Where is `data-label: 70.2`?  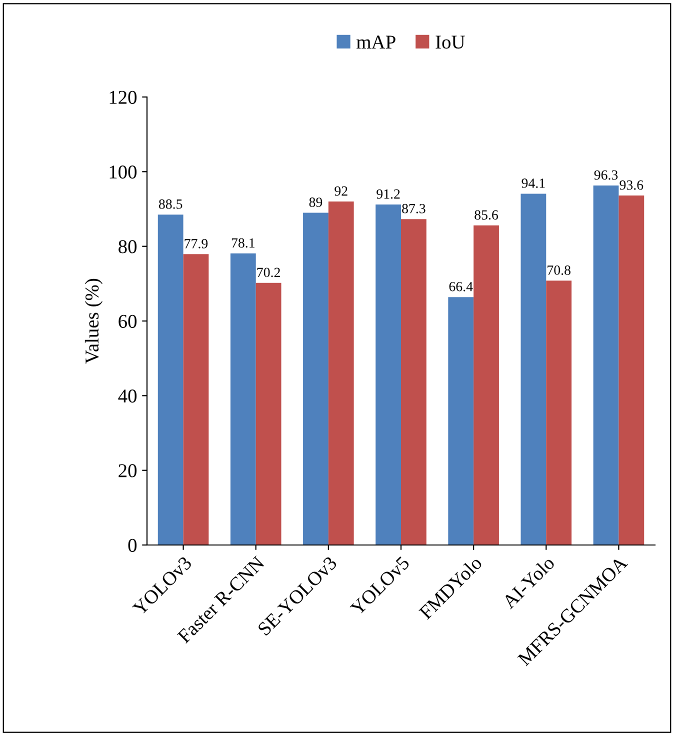
data-label: 70.2 is located at coordinates (268, 273).